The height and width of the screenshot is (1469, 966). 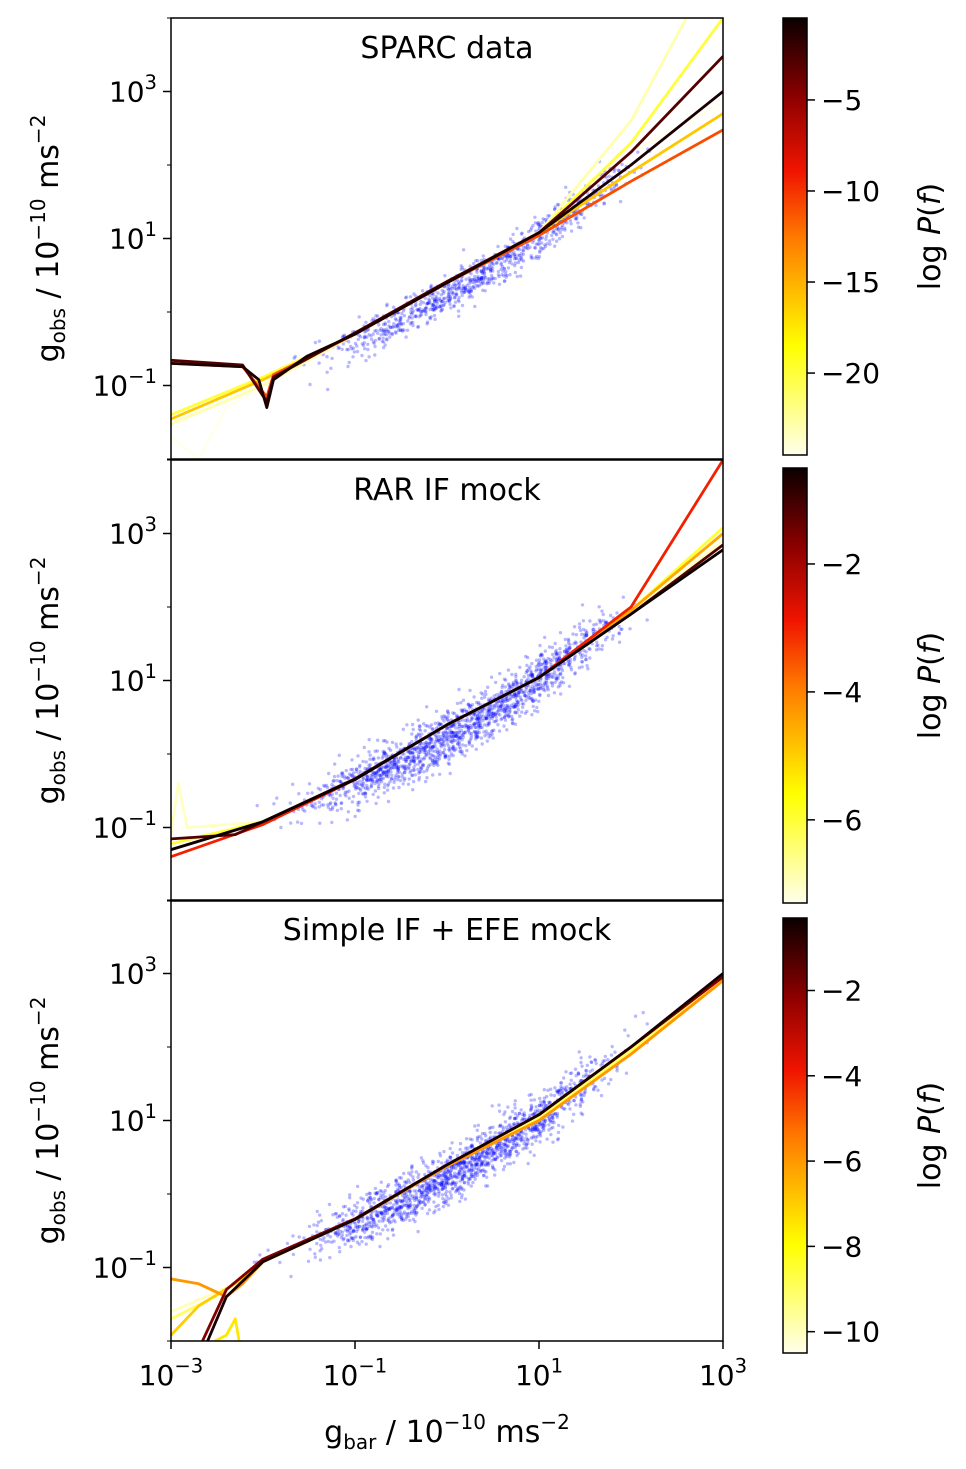 I want to click on colorbar-tick-label: −10, so click(x=850, y=1332).